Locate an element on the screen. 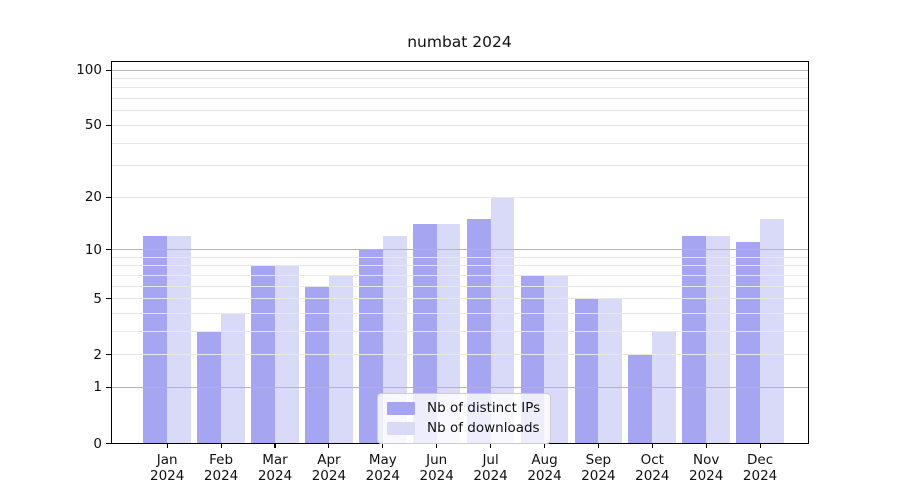 The image size is (900, 500). bar-nb-of-distinct-ips-dec is located at coordinates (748, 343).